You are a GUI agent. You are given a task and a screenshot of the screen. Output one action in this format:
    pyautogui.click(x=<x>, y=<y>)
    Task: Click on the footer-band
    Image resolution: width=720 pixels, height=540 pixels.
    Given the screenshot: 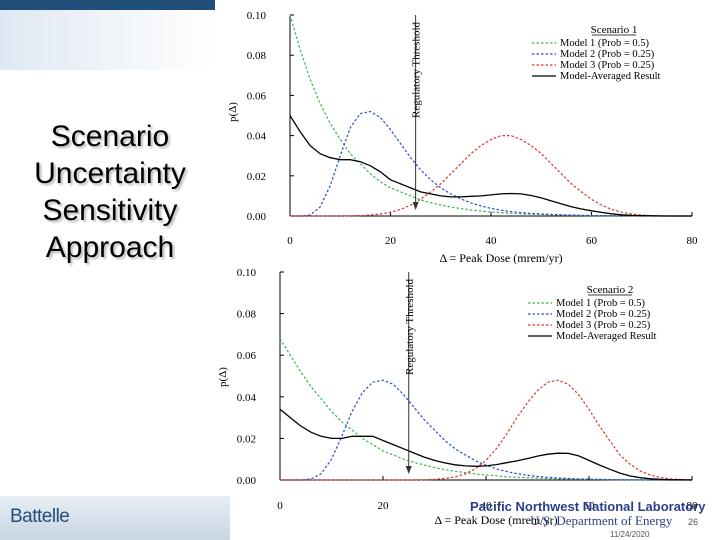 What is the action you would take?
    pyautogui.click(x=115, y=518)
    